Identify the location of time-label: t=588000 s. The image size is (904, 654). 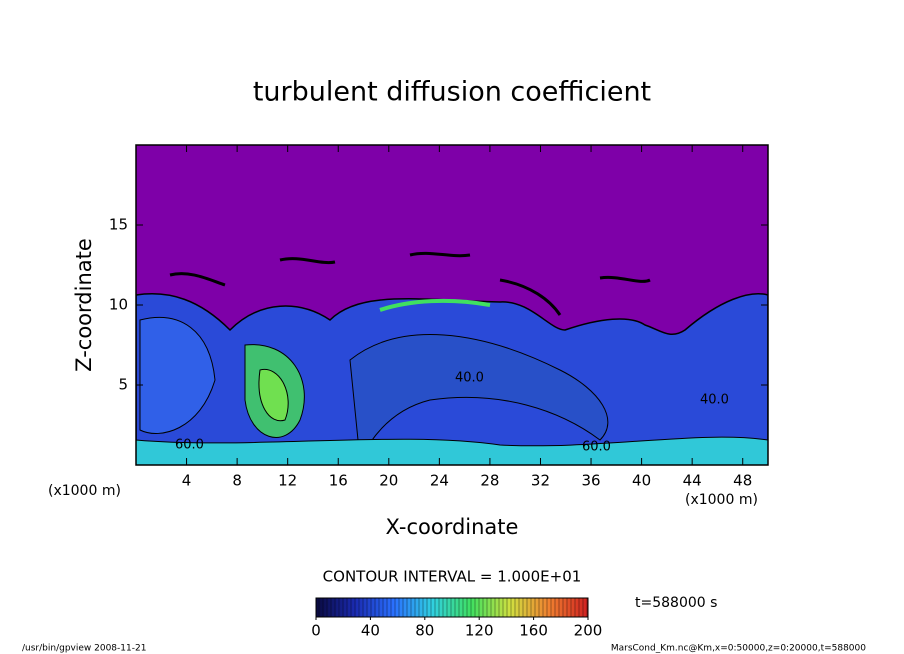
(676, 603).